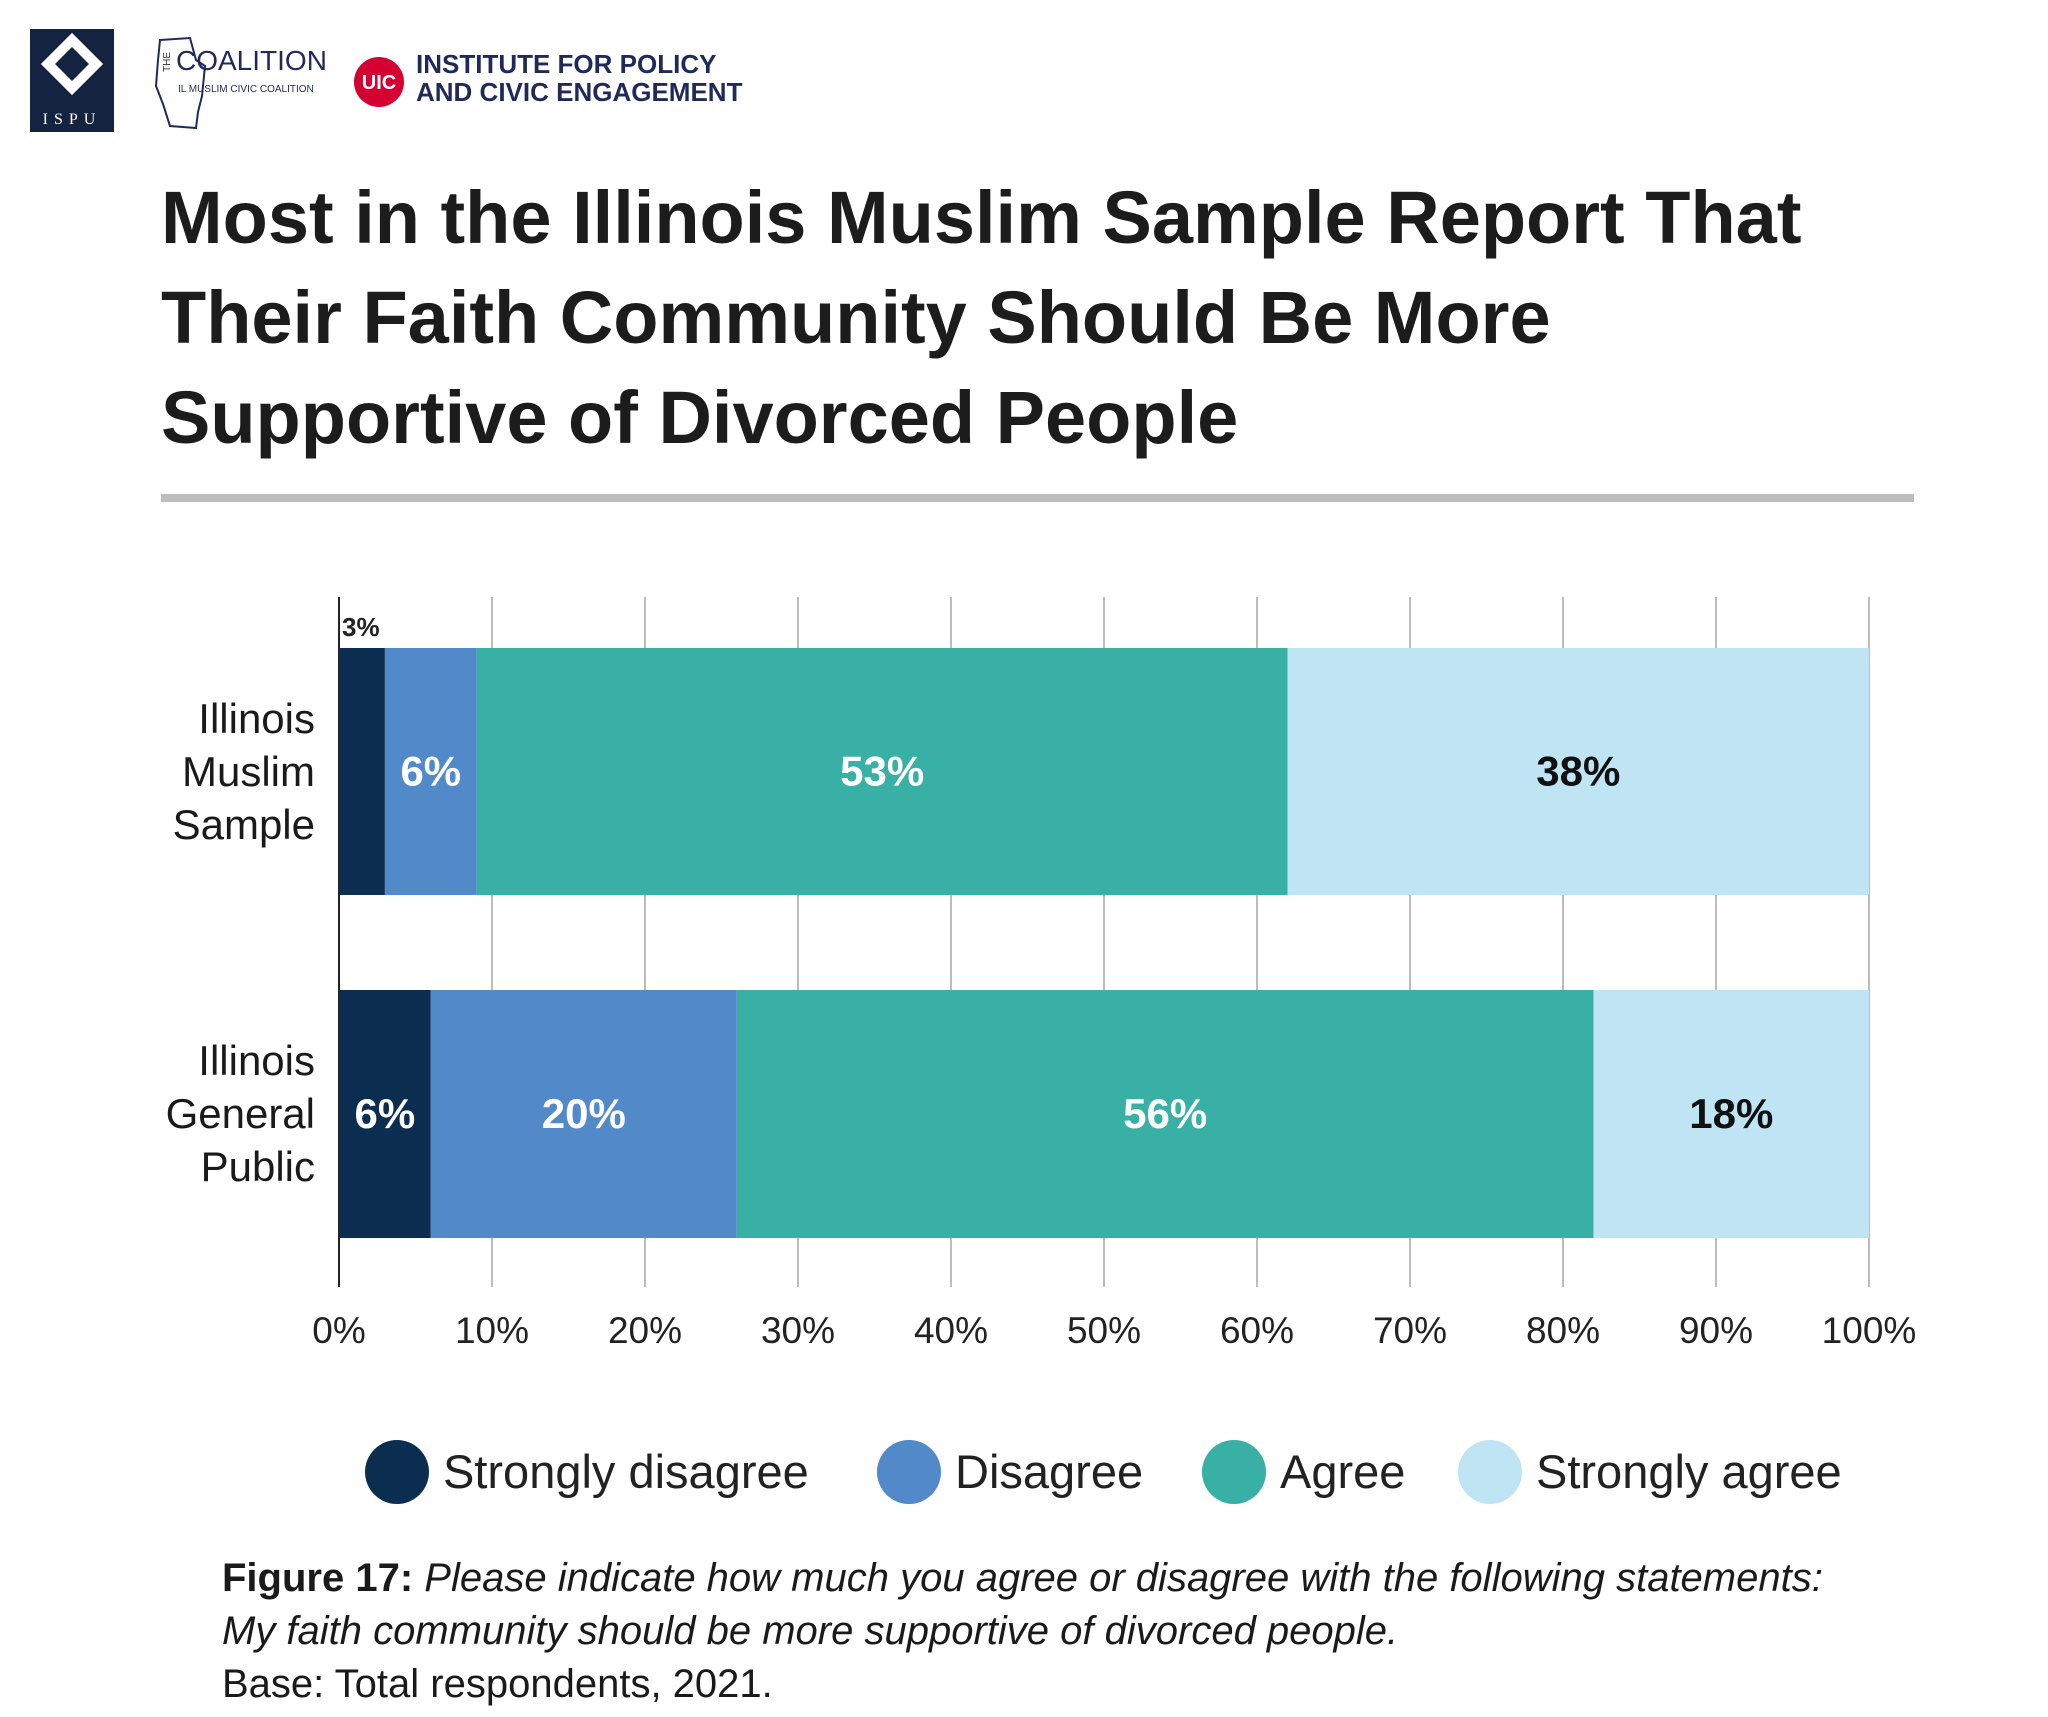  Describe the element at coordinates (243, 771) in the screenshot. I see `y-tick-label: Illinois Muslim Sample` at that location.